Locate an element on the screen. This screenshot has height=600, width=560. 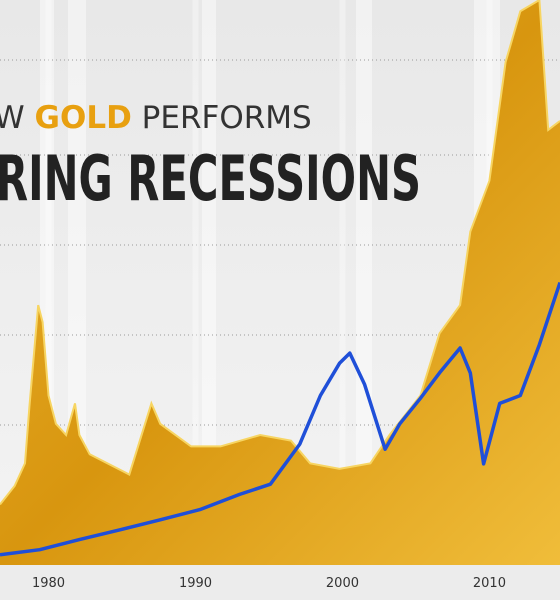
x-tick-label: 2010 is located at coordinates (489, 583).